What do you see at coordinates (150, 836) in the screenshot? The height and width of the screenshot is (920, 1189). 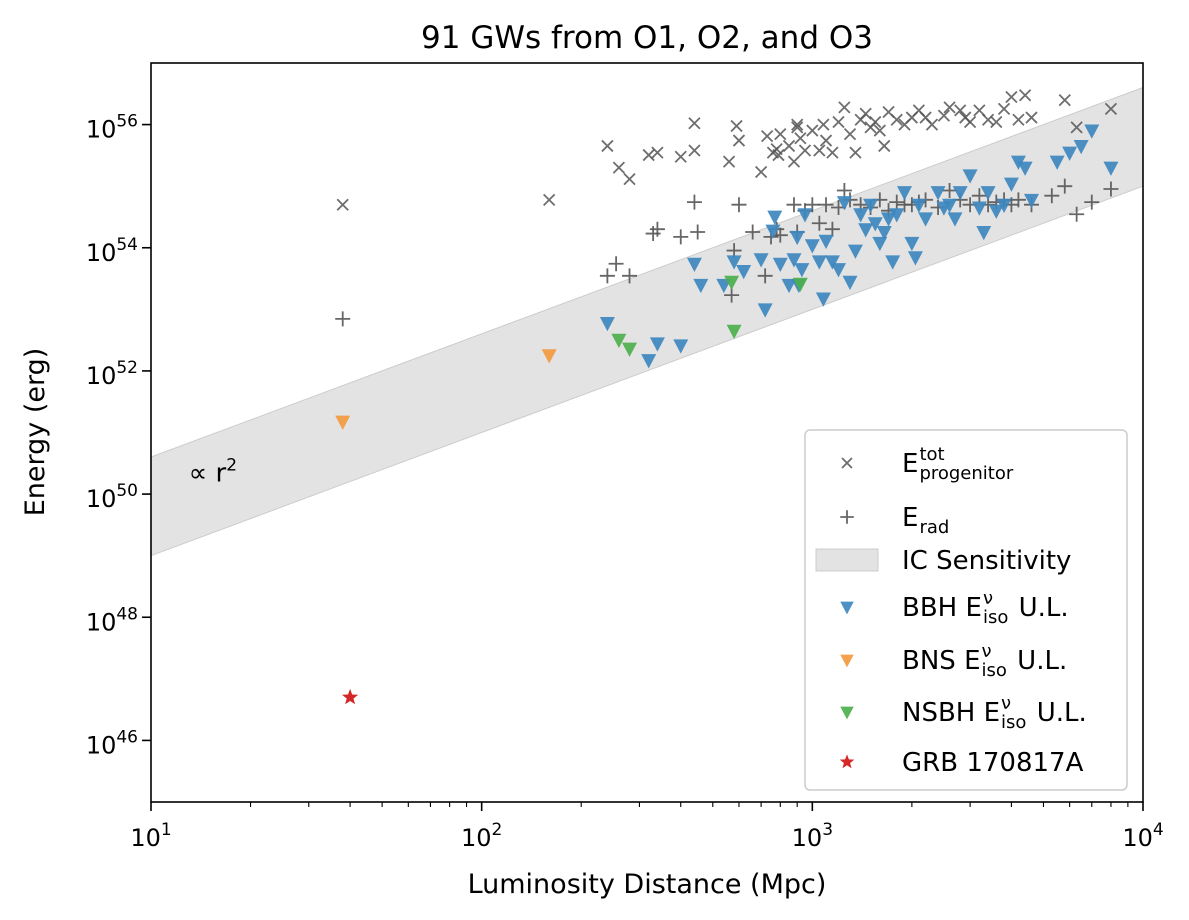 I see `x-tick-label: 10¹` at bounding box center [150, 836].